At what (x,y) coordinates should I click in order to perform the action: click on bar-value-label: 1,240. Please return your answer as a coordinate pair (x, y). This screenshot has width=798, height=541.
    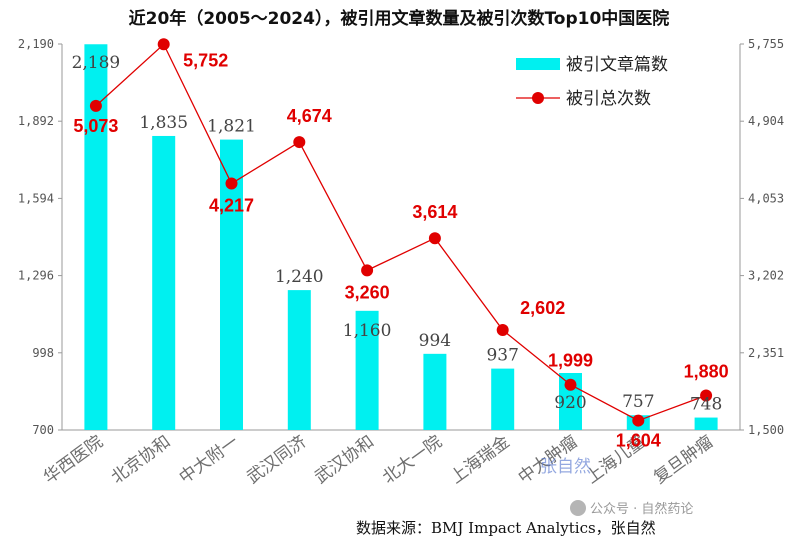
    Looking at the image, I should click on (299, 277).